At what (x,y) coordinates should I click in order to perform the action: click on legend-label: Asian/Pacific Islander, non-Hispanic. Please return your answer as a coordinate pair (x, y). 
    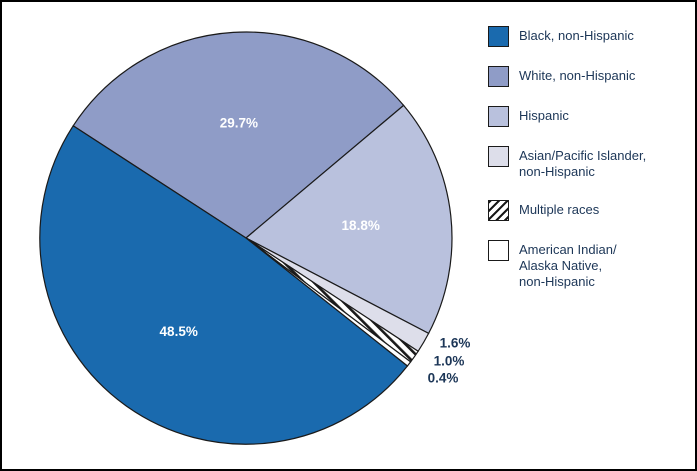
    Looking at the image, I should click on (583, 164).